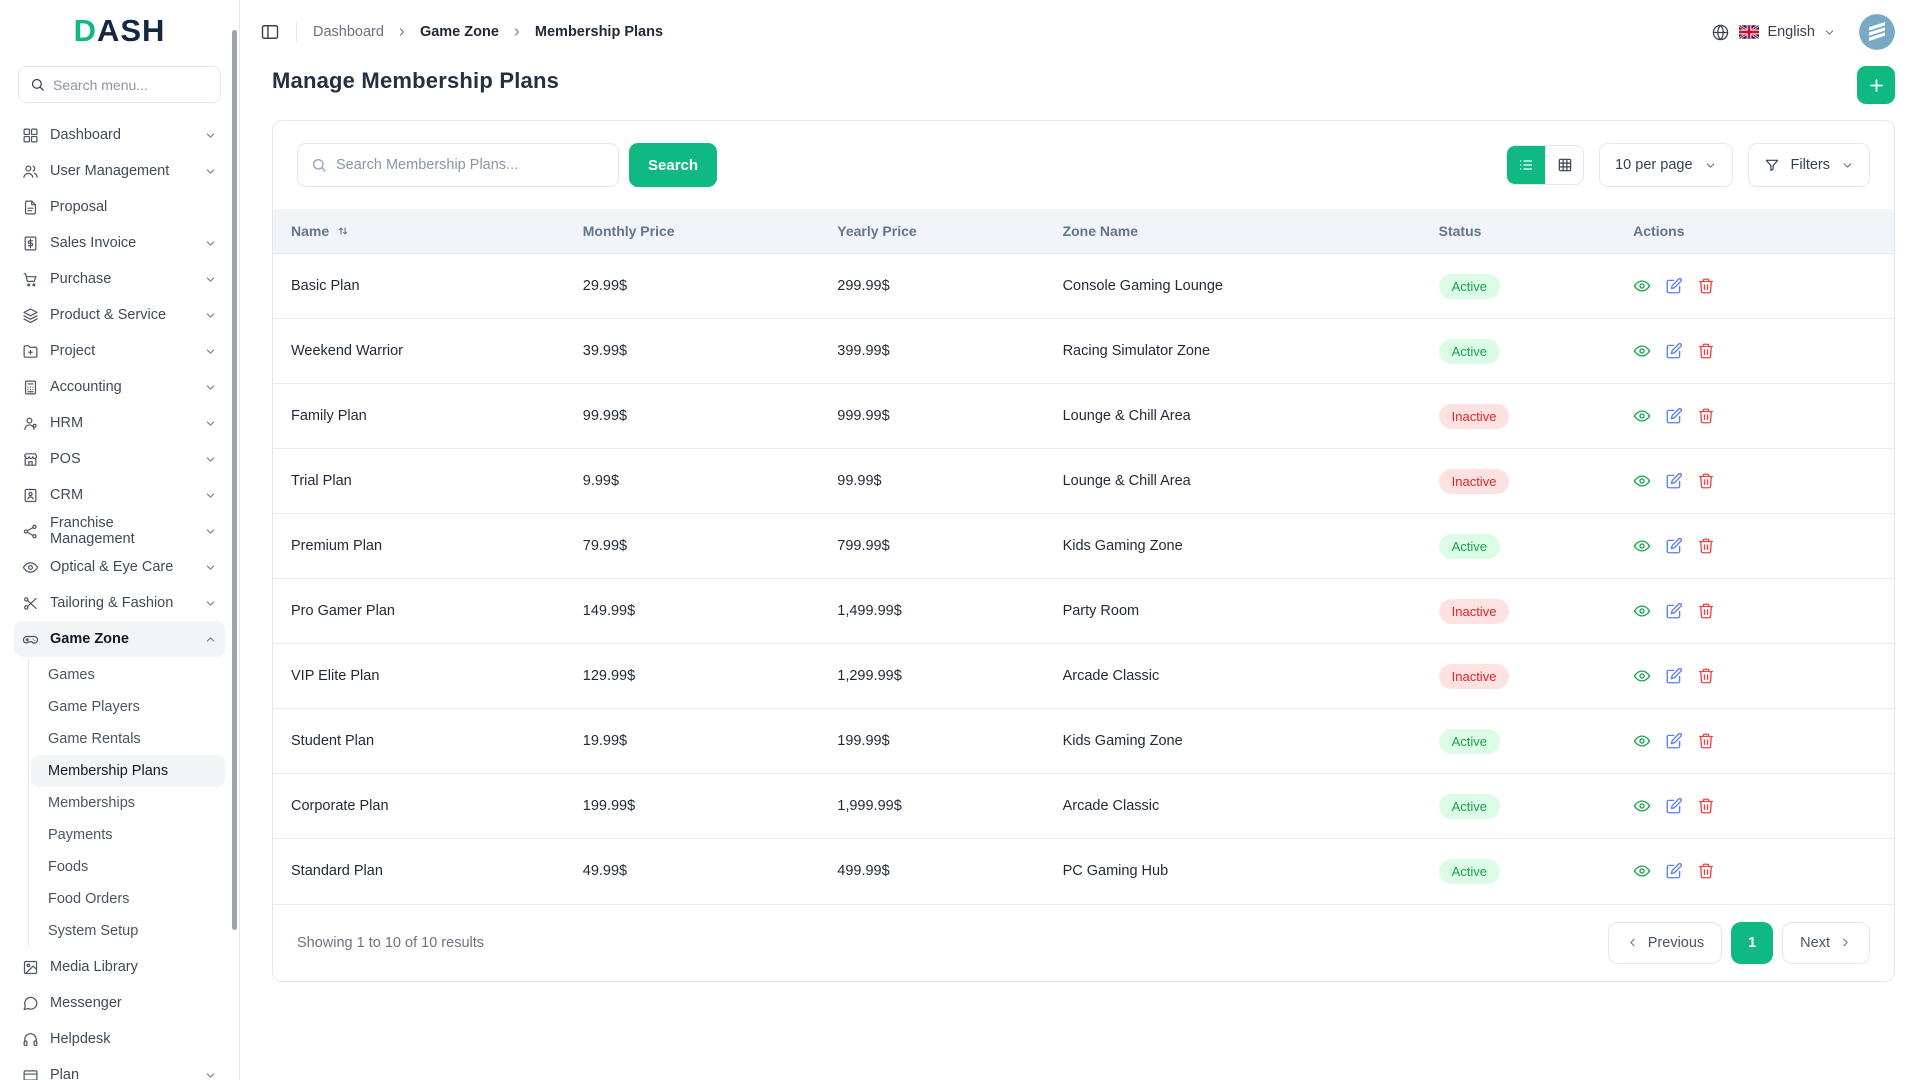 The height and width of the screenshot is (1080, 1920). Describe the element at coordinates (119, 387) in the screenshot. I see `sidebar-item-accounting: Accounting` at that location.